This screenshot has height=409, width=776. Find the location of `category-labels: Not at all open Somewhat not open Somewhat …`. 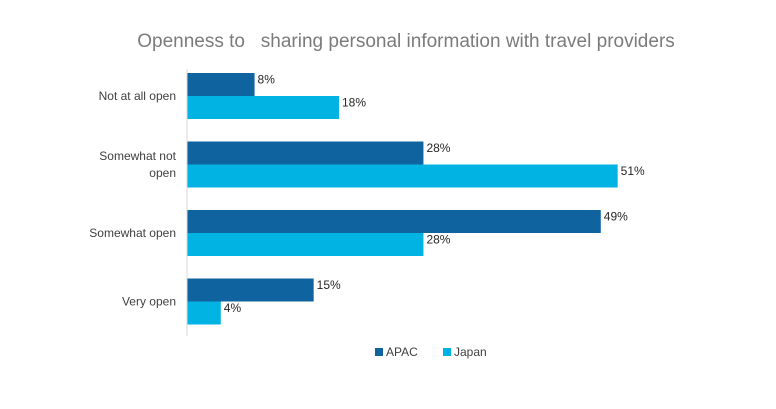

category-labels: Not at all open Somewhat not open Somewhat … is located at coordinates (132, 199).